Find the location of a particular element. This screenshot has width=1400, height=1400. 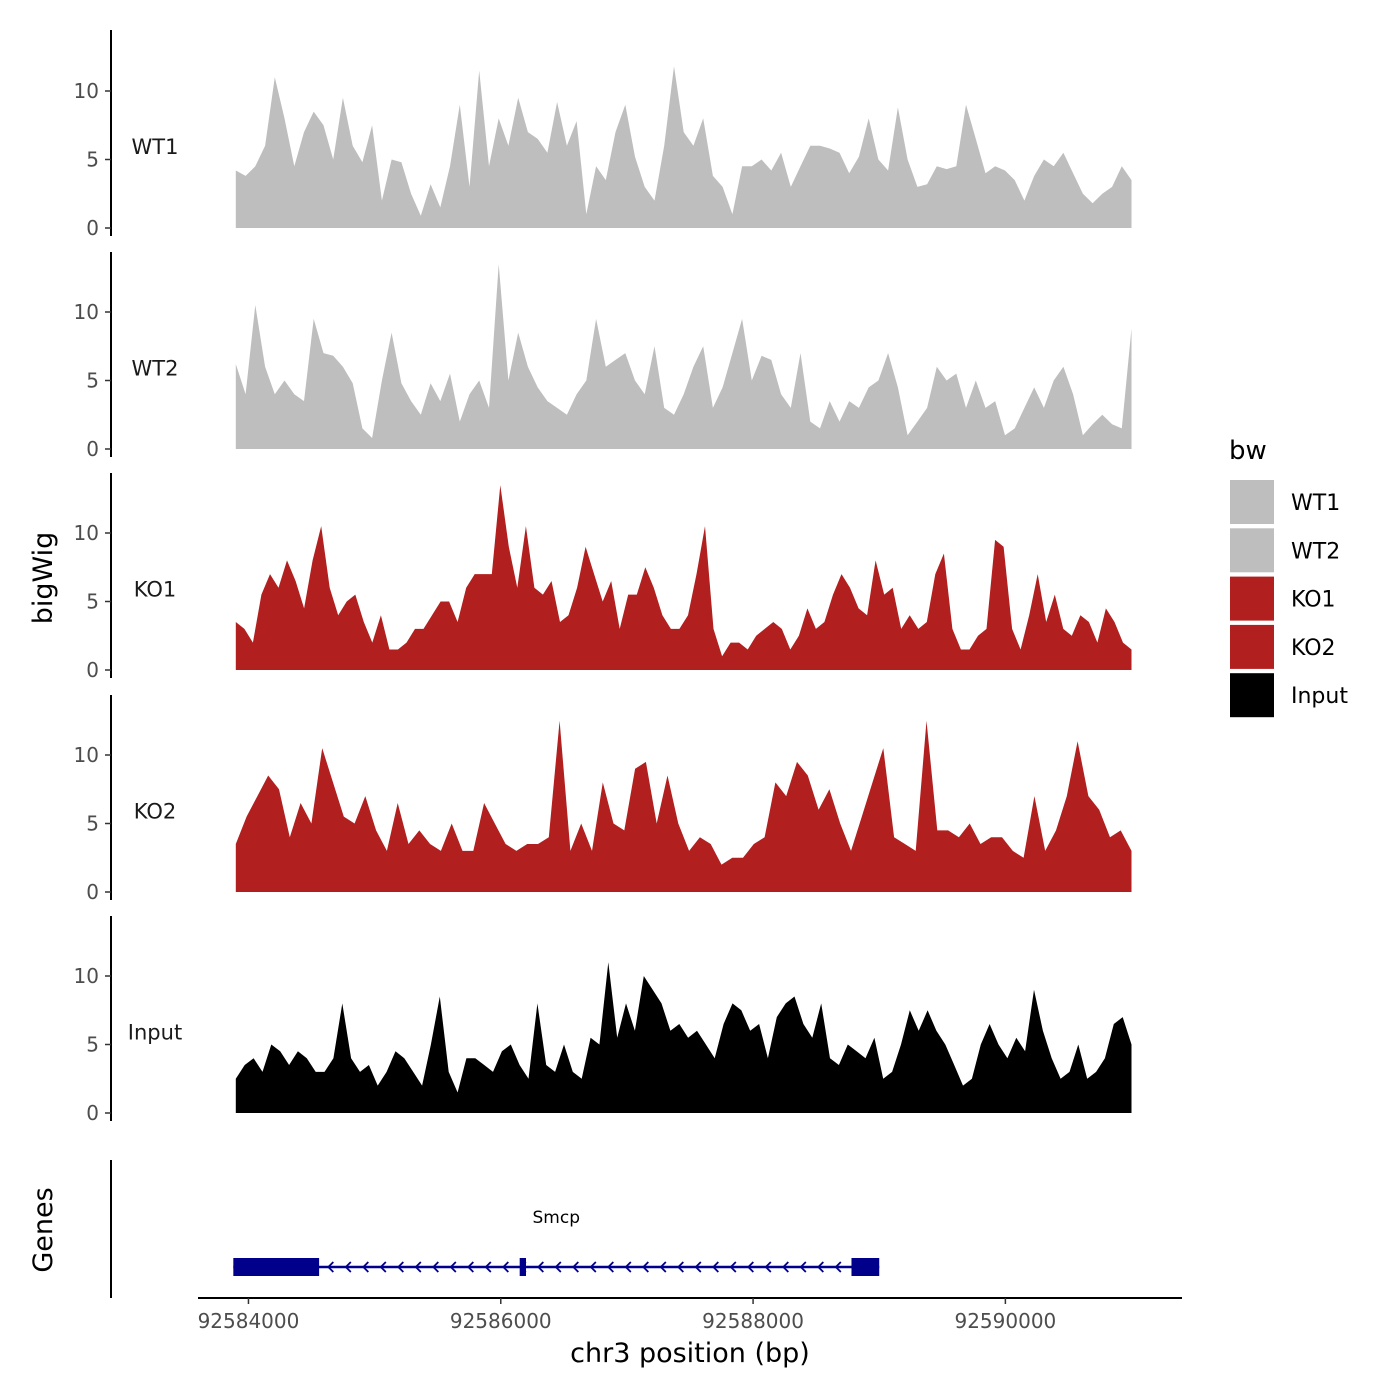

gene-panel: Smcp is located at coordinates (495, 1229).